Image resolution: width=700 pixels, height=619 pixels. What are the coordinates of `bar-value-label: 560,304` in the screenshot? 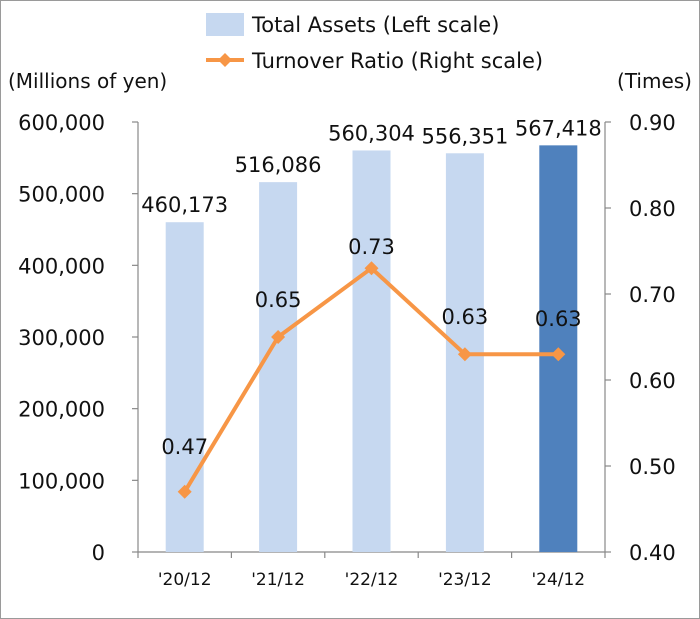 It's located at (371, 133).